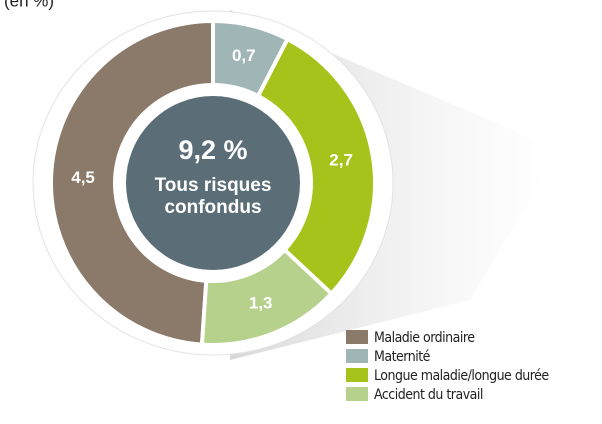  What do you see at coordinates (83, 177) in the screenshot?
I see `value-label: 4,5` at bounding box center [83, 177].